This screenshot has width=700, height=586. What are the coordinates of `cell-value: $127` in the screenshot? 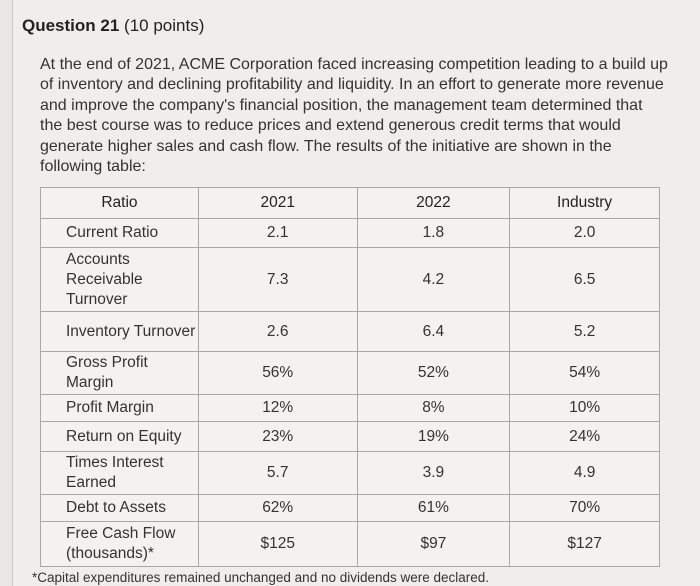 It's located at (584, 544).